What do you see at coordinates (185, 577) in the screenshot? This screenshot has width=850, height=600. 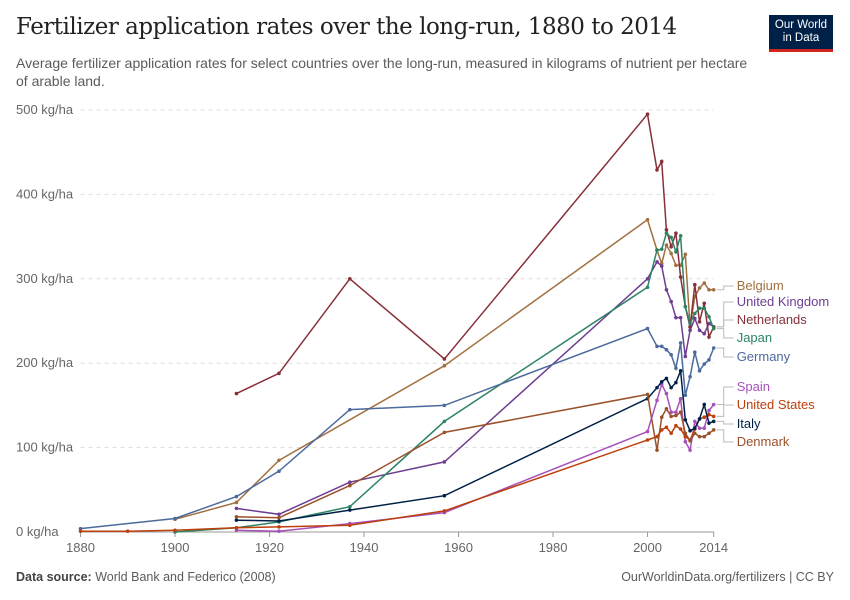 I see `source-text: World Bank and Federico (2008)` at bounding box center [185, 577].